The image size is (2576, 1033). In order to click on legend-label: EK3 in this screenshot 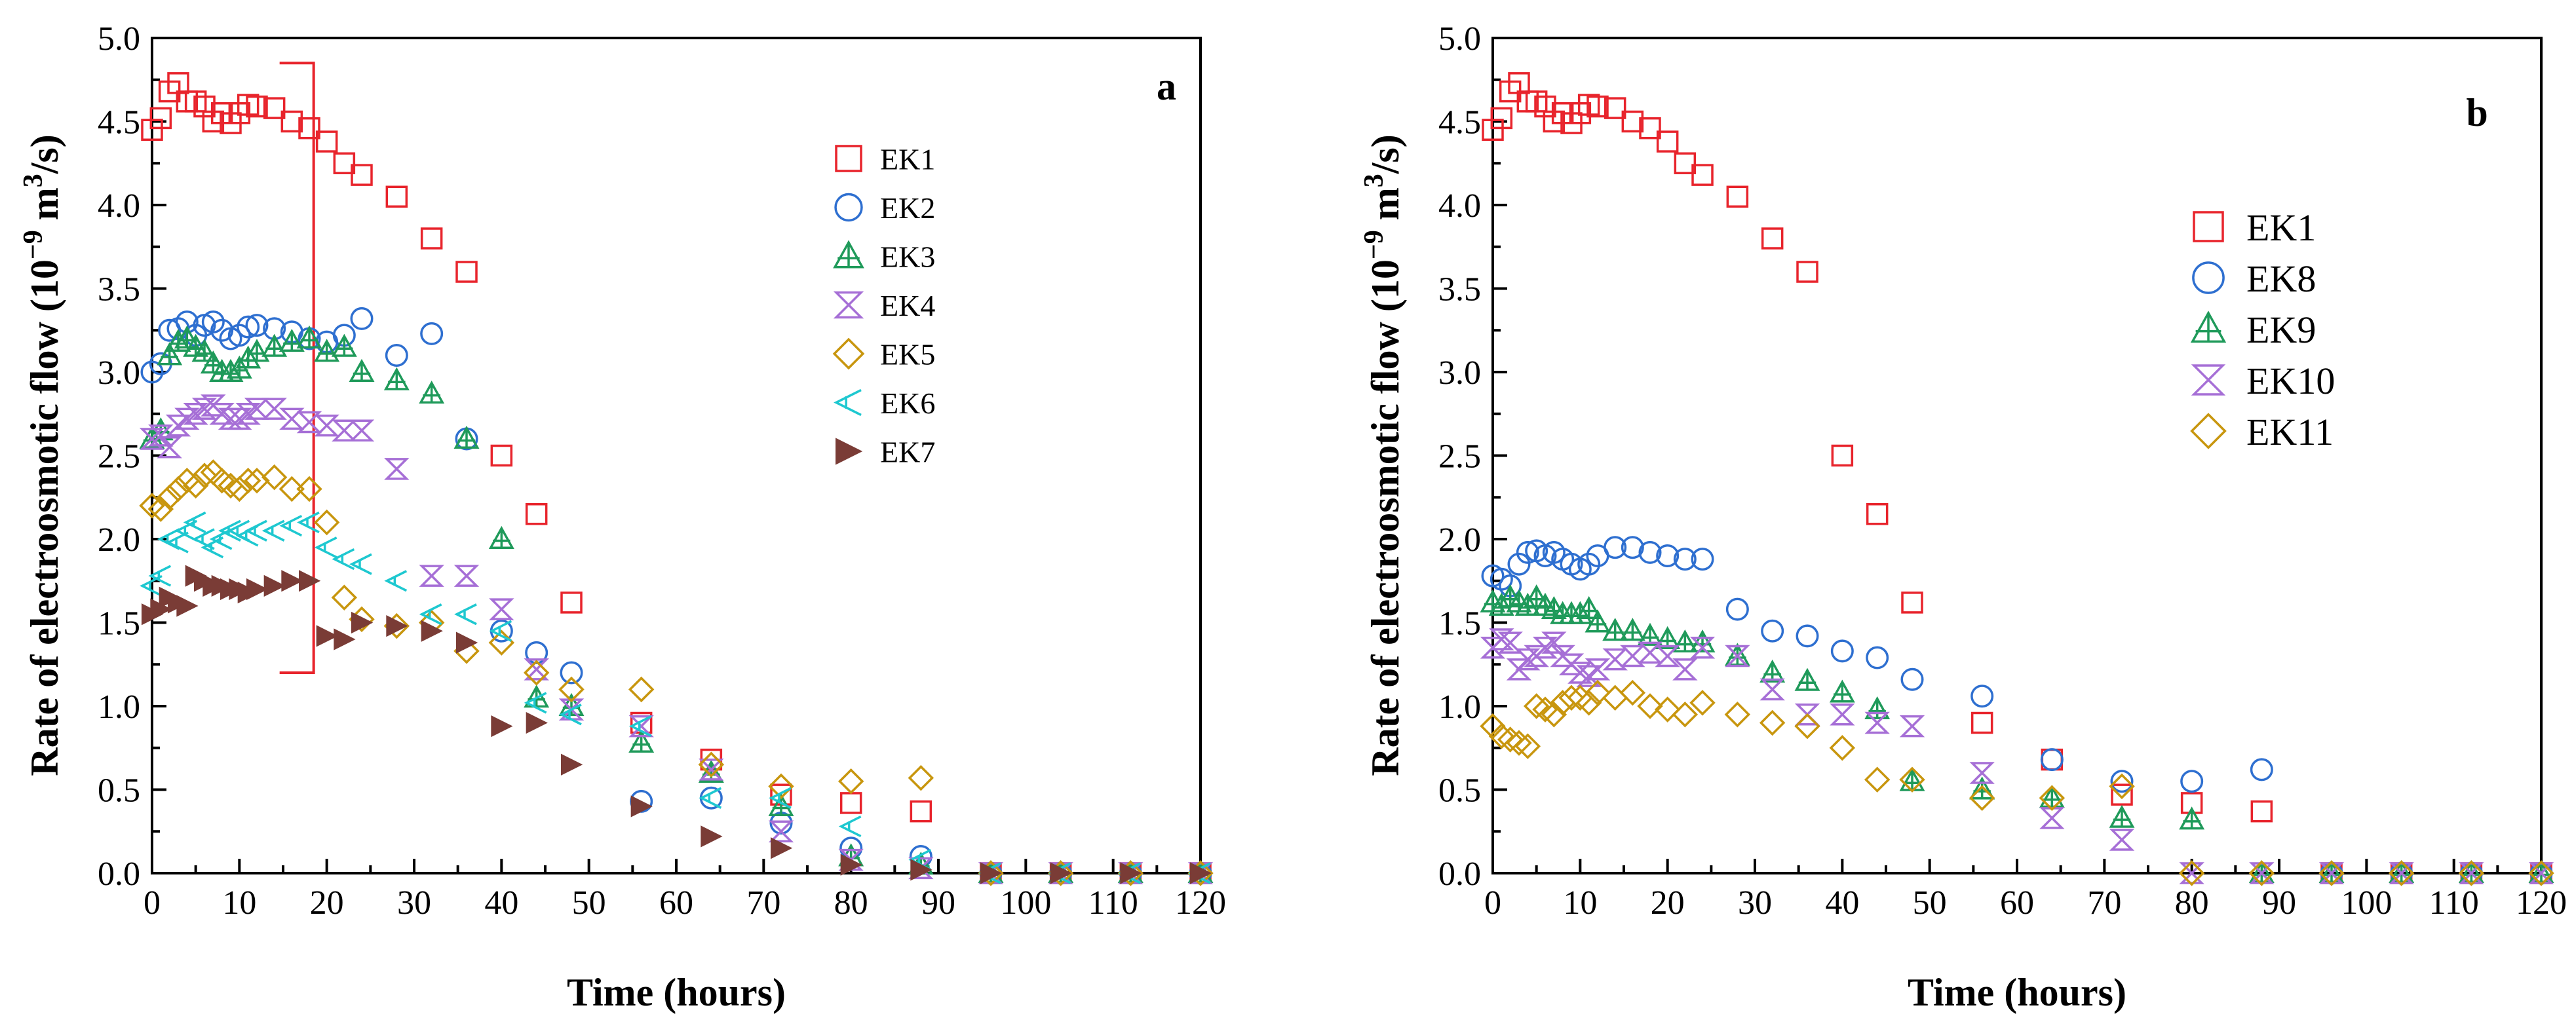, I will do `click(907, 257)`.